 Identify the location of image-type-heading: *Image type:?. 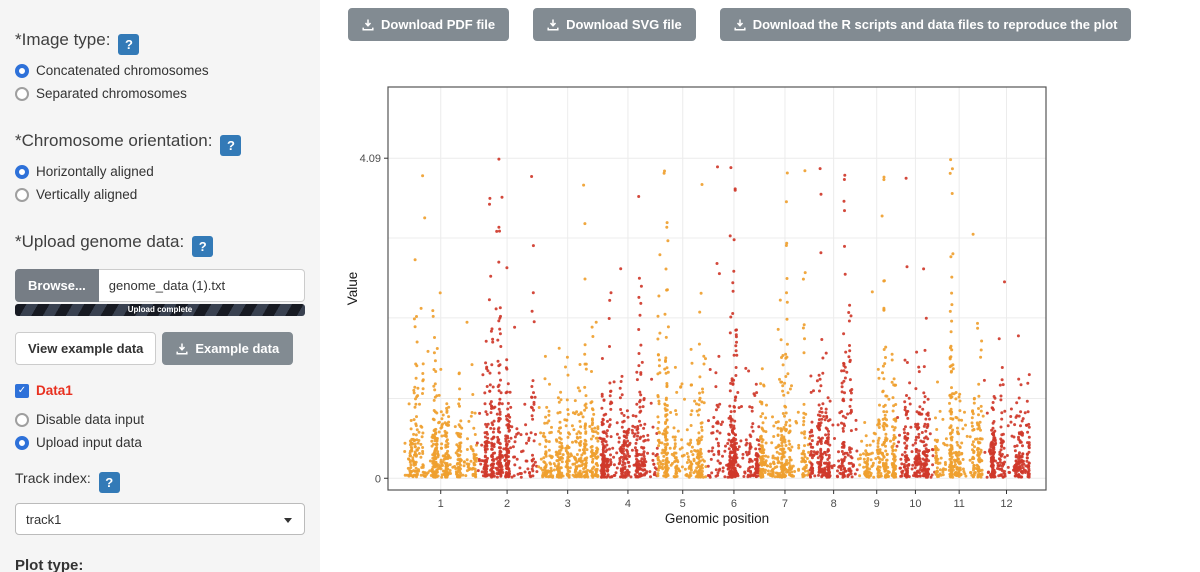
(160, 42).